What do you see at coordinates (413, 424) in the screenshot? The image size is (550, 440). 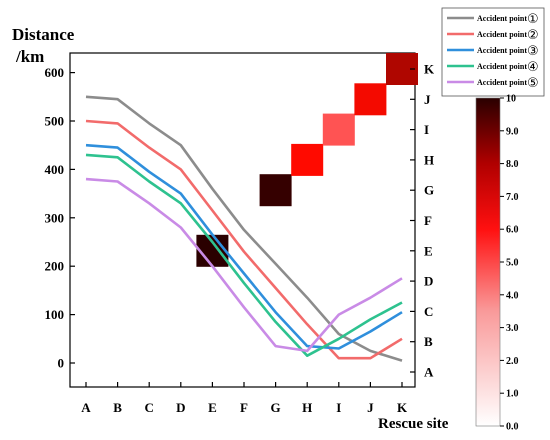 I see `x-axis-label: Rescue site` at bounding box center [413, 424].